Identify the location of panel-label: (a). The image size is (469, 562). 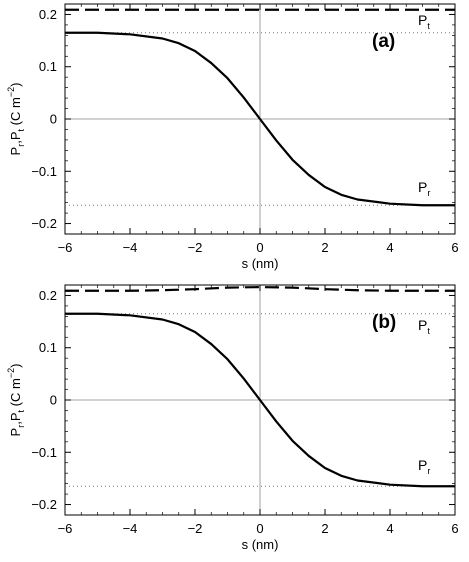
(383, 41).